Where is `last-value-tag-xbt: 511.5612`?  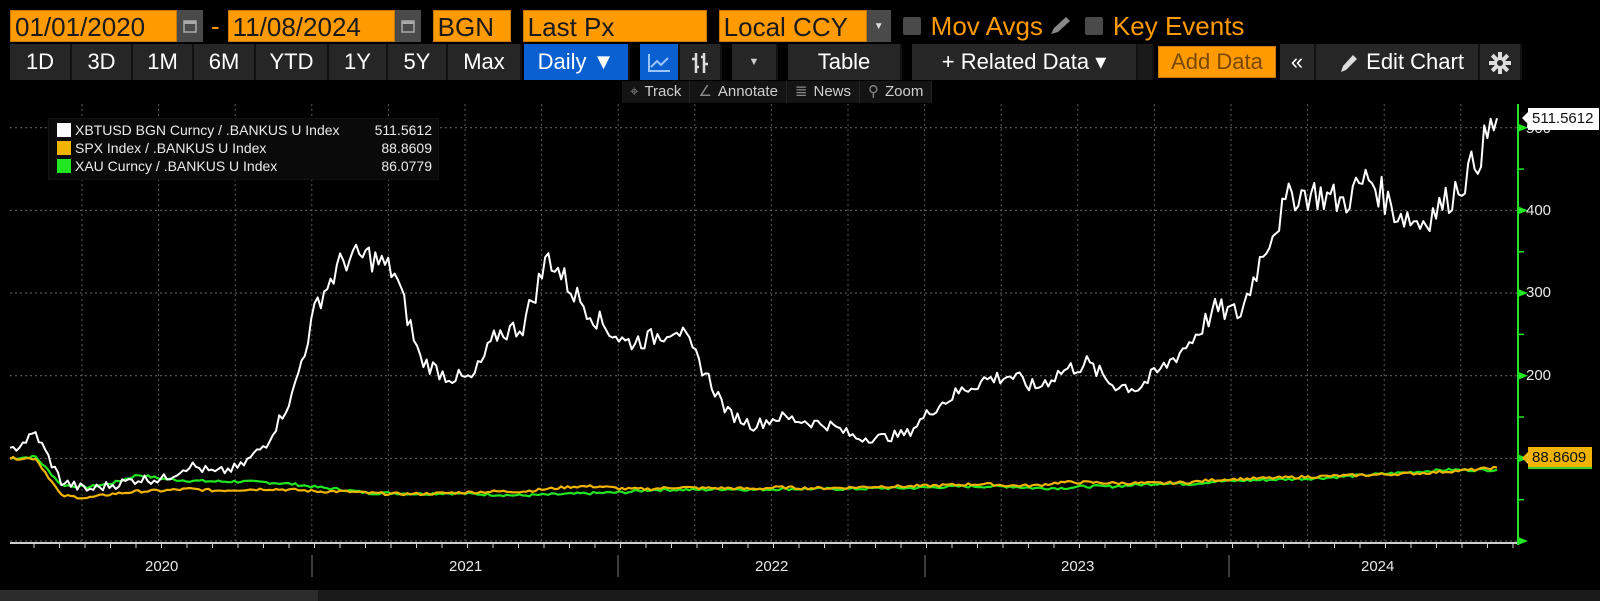
last-value-tag-xbt: 511.5612 is located at coordinates (1564, 119).